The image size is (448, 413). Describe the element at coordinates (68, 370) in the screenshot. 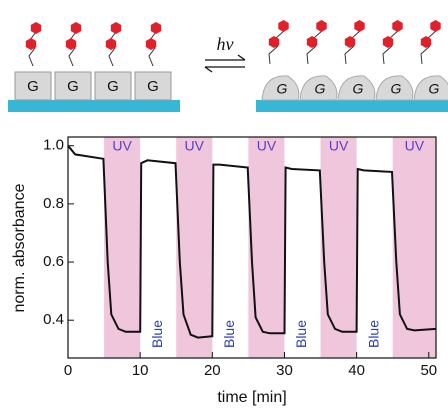

I see `x-tick-label: 0` at that location.